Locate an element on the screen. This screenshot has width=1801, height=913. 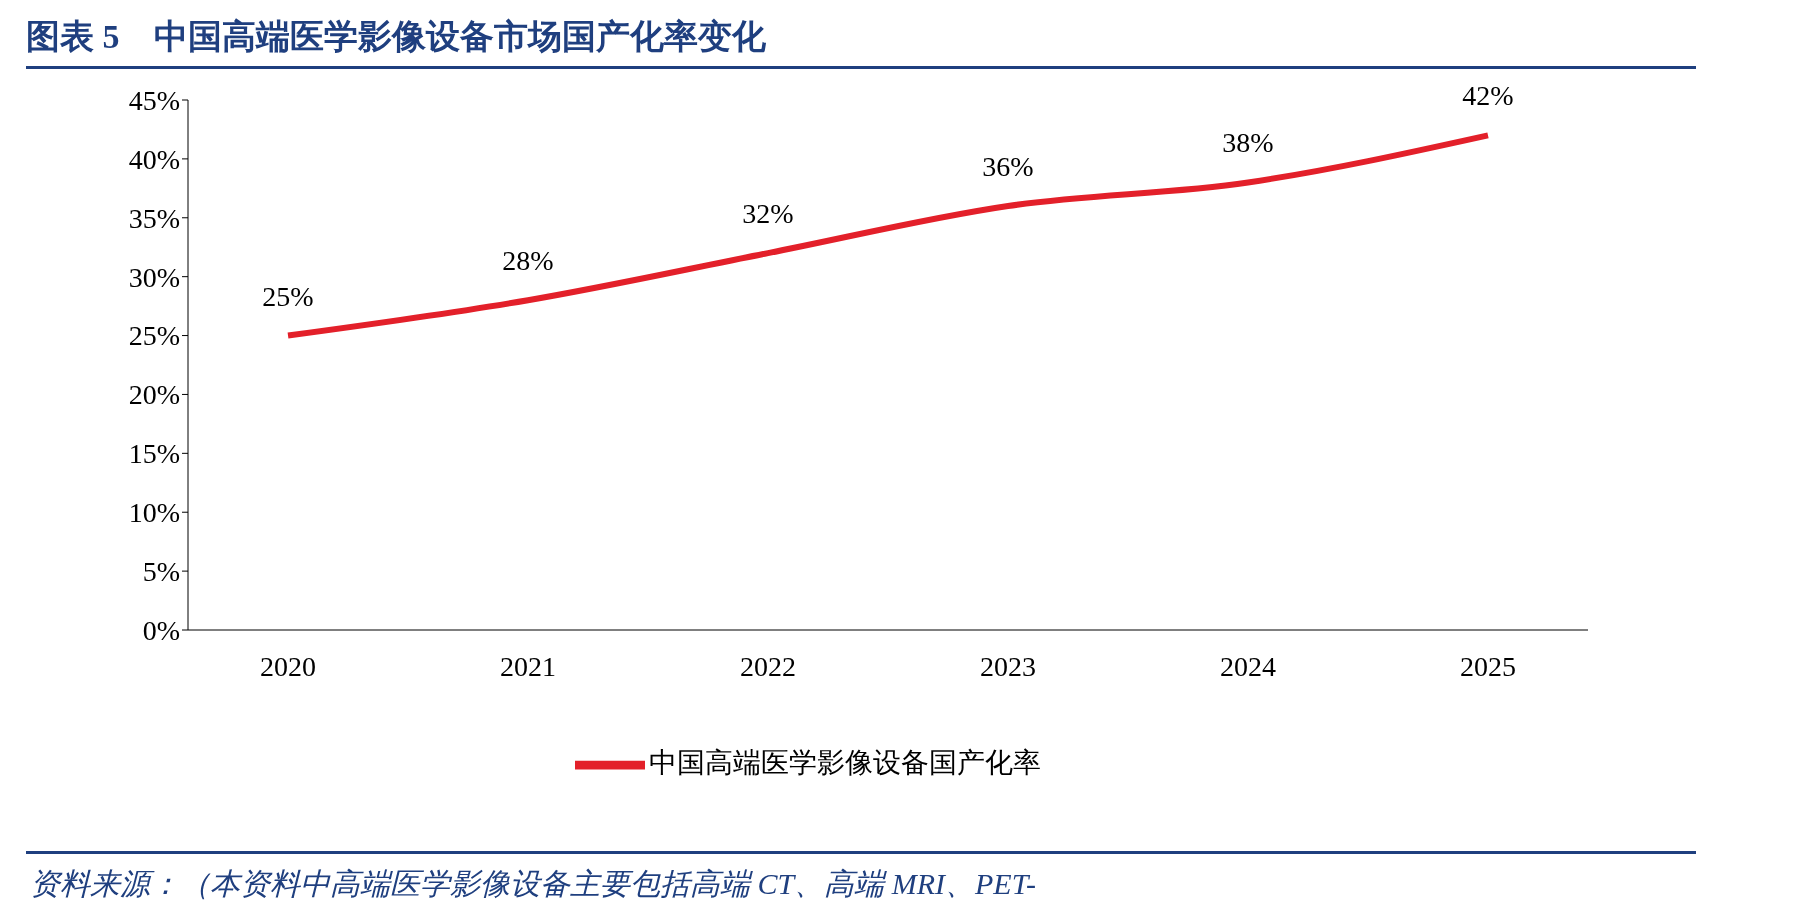
y-tick-label: 20% is located at coordinates (154, 395).